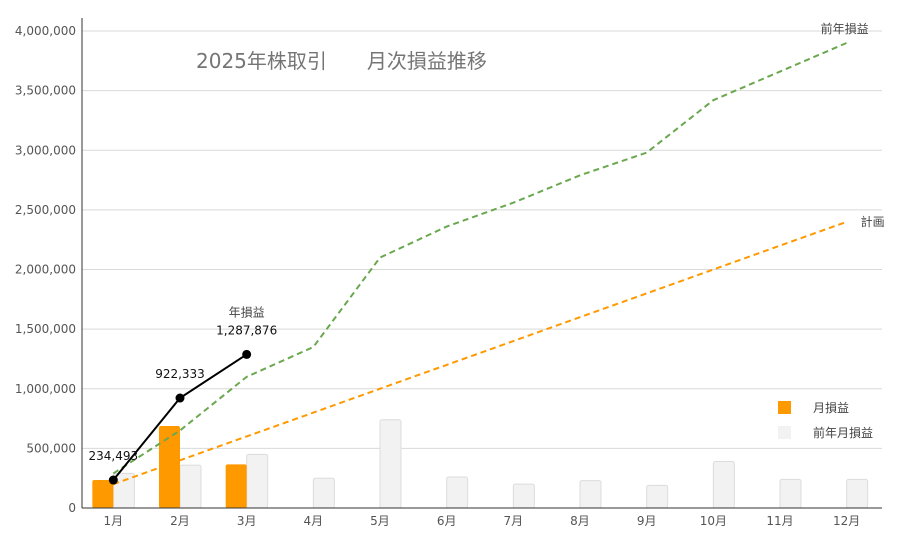  Describe the element at coordinates (114, 456) in the screenshot. I see `data-label: 234,493` at that location.